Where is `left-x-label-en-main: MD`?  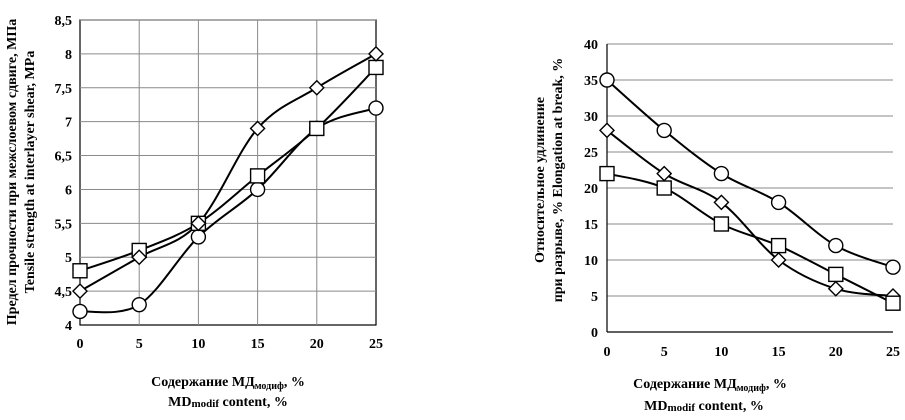 left-x-label-en-main: MD is located at coordinates (179, 402).